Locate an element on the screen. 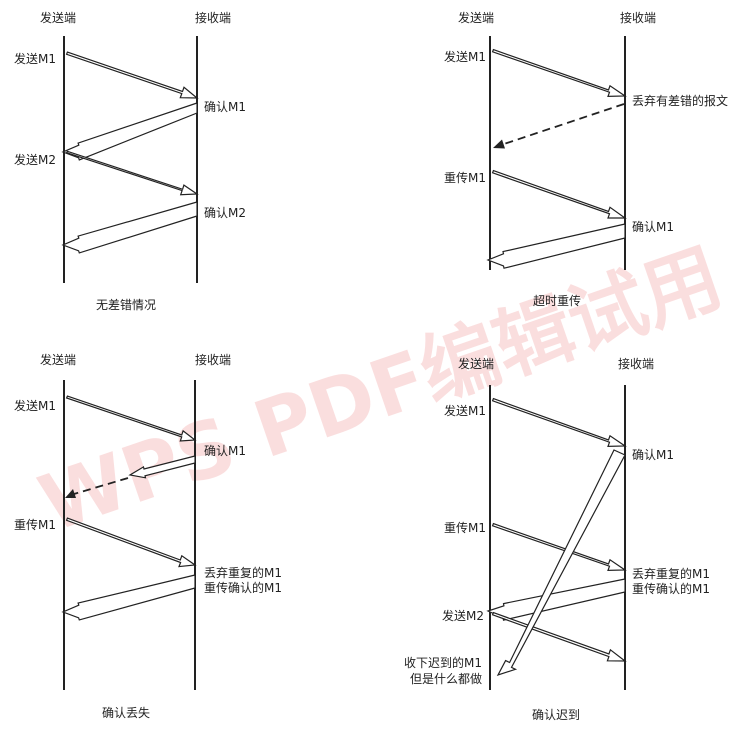  tr-sender-label: 发送端 is located at coordinates (476, 17).